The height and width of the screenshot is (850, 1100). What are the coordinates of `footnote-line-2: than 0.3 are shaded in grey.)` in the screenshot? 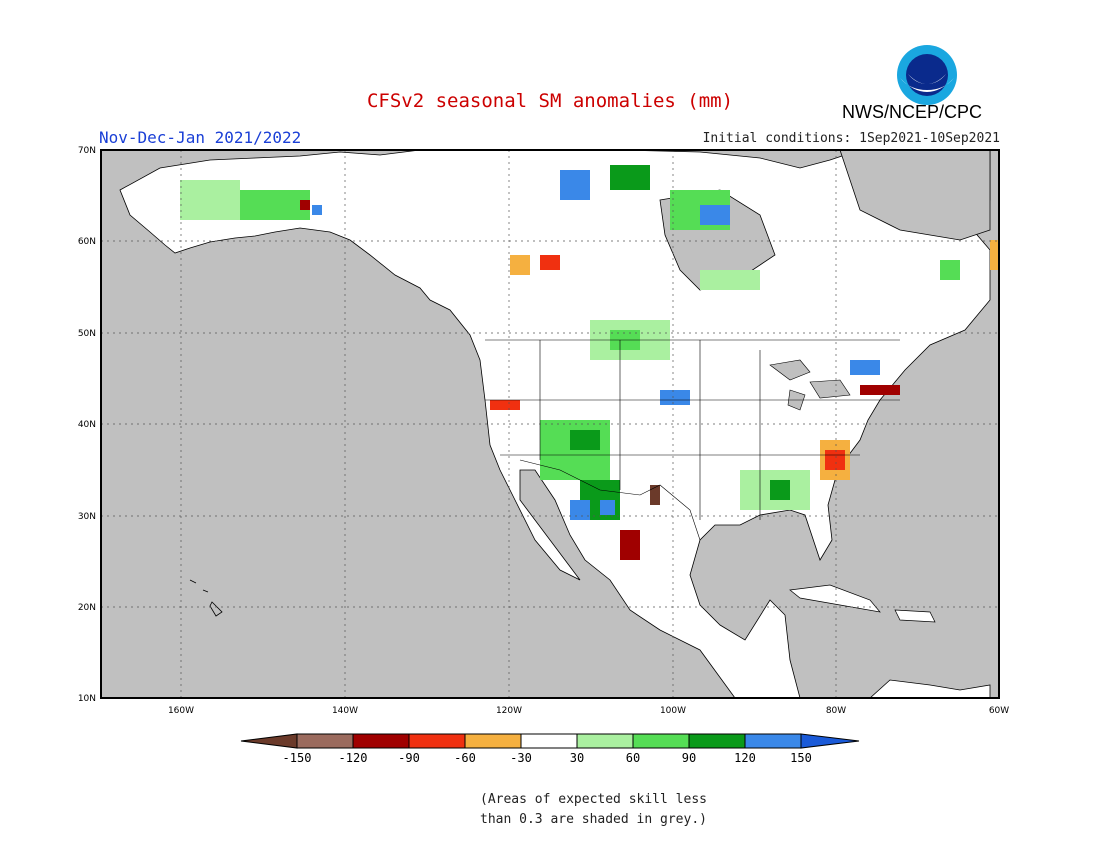 It's located at (593, 819).